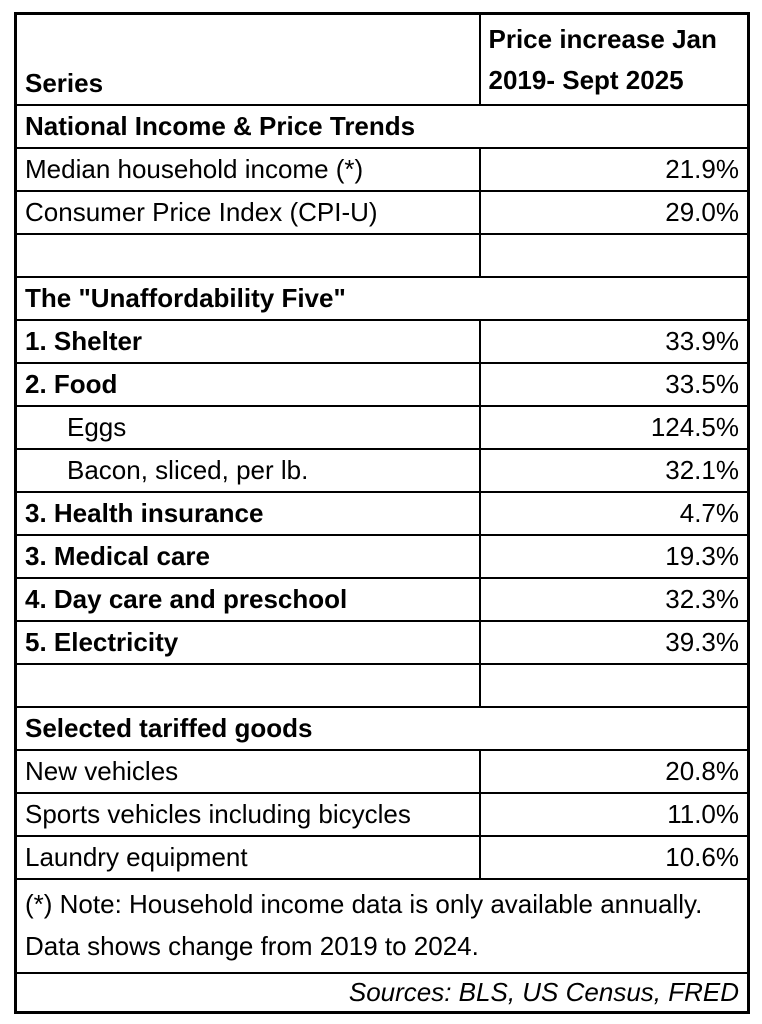 The width and height of the screenshot is (762, 1024). I want to click on table-row-median-household-income: Median household income (*) 21.9%, so click(382, 169).